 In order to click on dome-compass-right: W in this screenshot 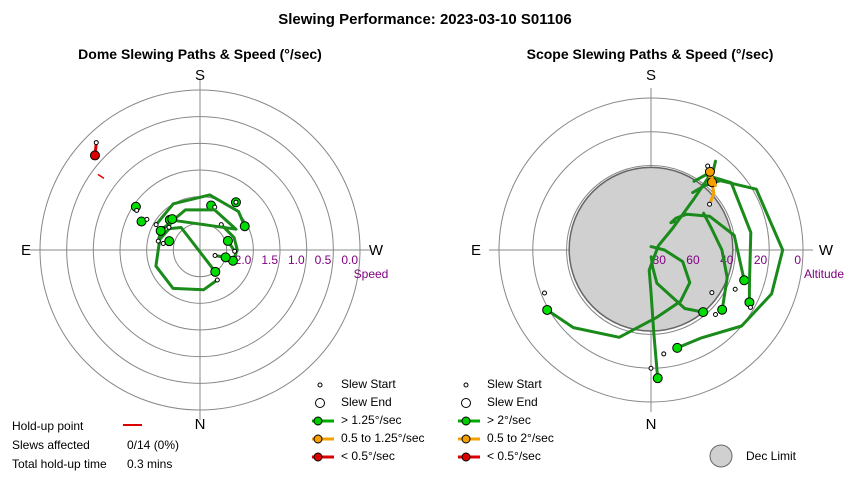, I will do `click(376, 250)`.